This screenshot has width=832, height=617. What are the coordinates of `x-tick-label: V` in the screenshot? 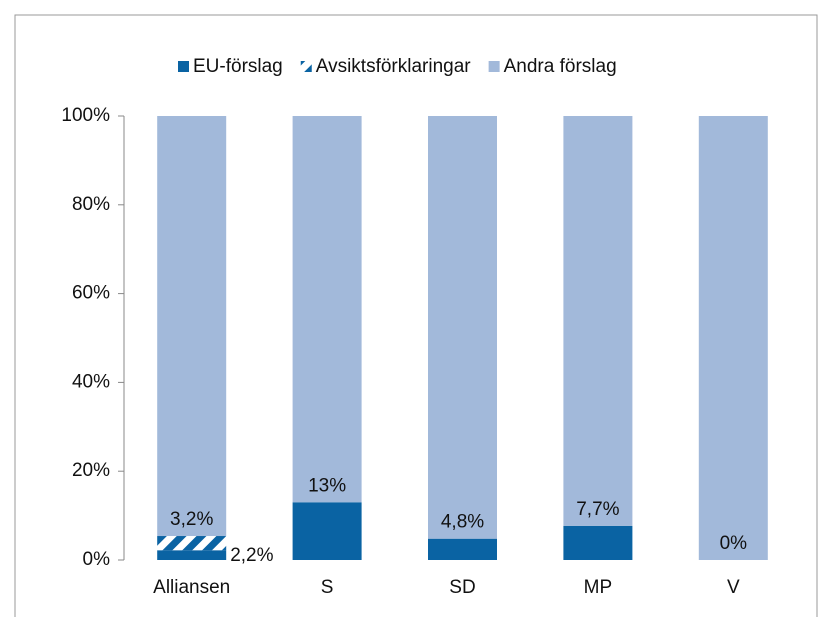 It's located at (733, 587).